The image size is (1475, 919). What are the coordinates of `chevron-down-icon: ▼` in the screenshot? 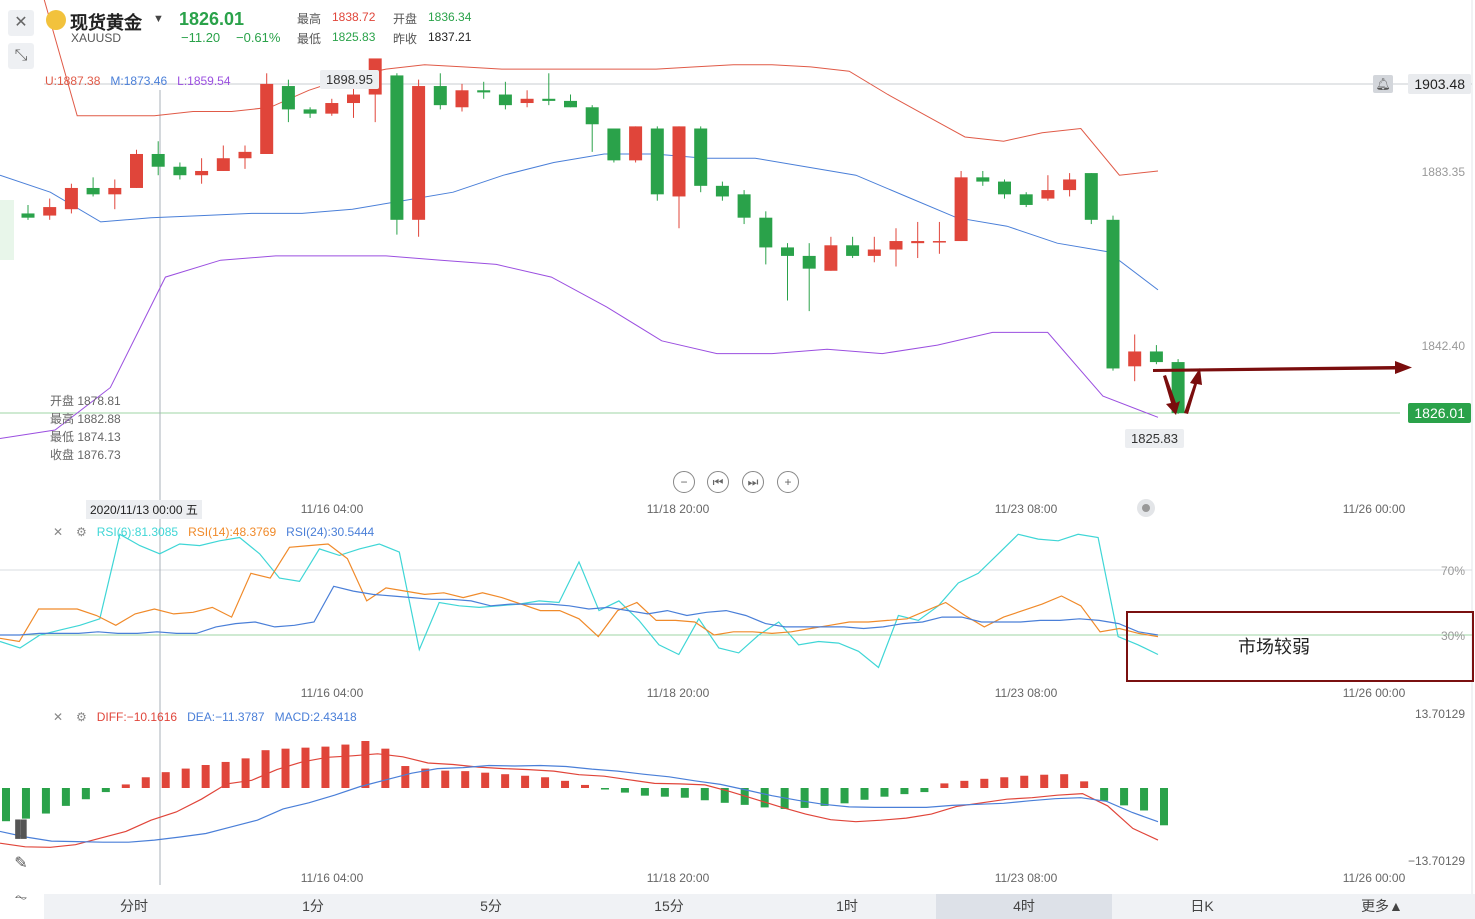 It's located at (158, 19).